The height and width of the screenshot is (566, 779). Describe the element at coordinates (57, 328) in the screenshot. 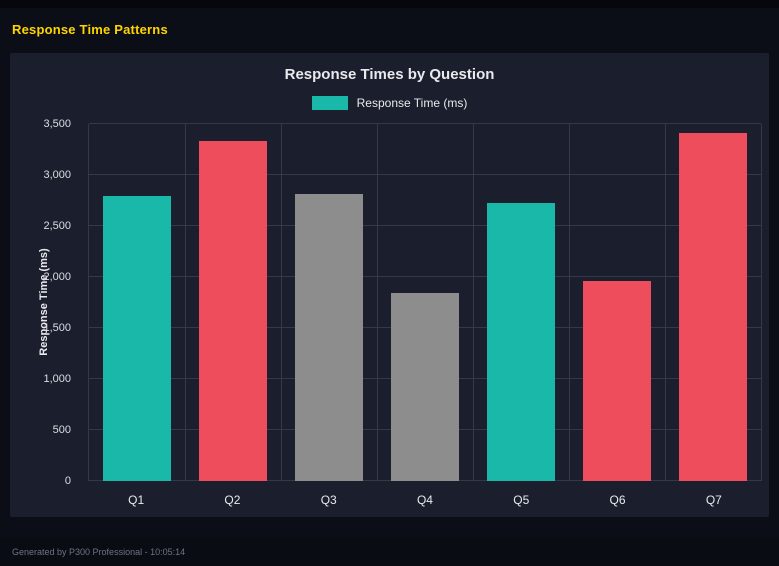

I see `y-tick-label: 1,500` at that location.